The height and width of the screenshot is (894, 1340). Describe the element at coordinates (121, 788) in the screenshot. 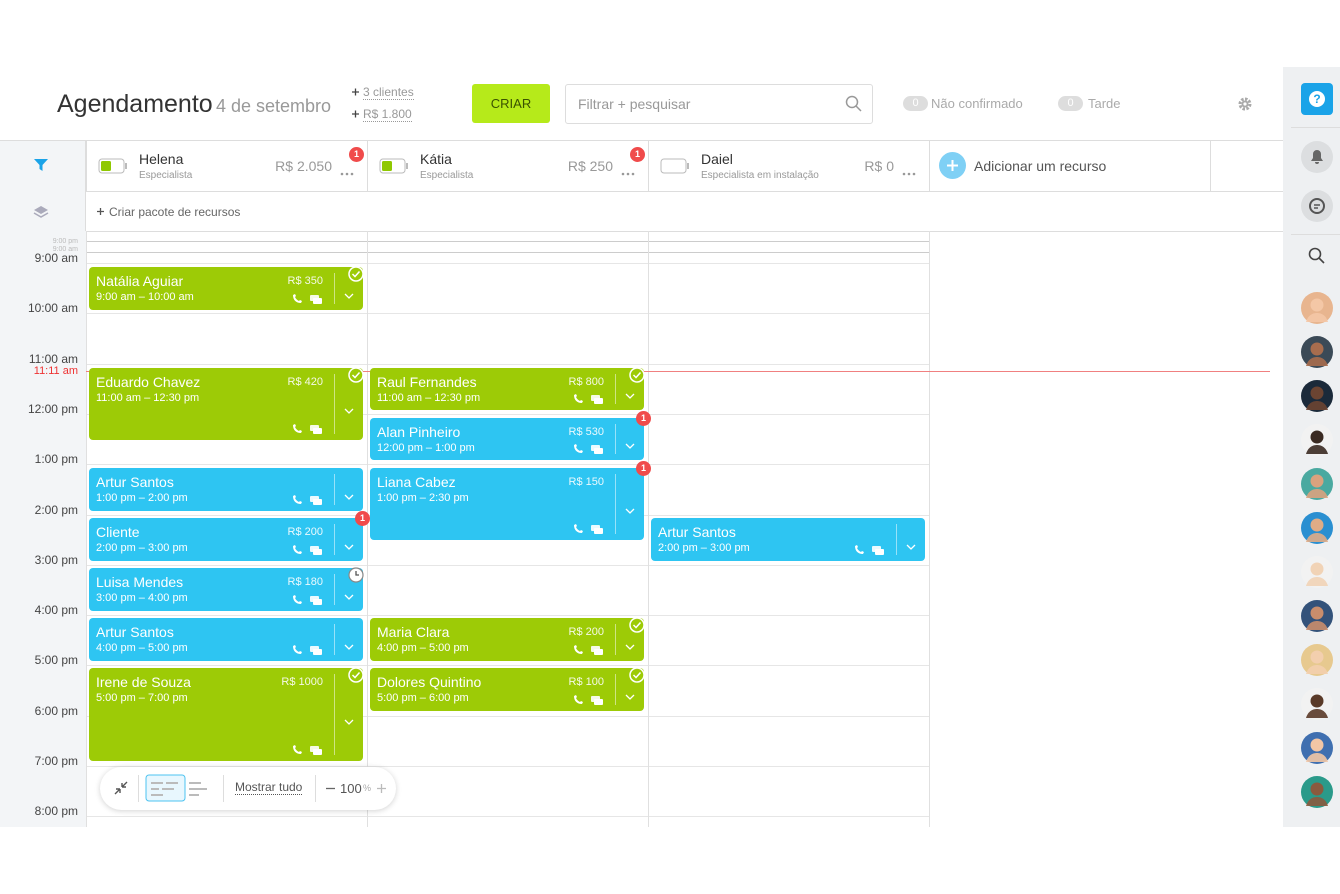

I see `collapse-icon` at that location.